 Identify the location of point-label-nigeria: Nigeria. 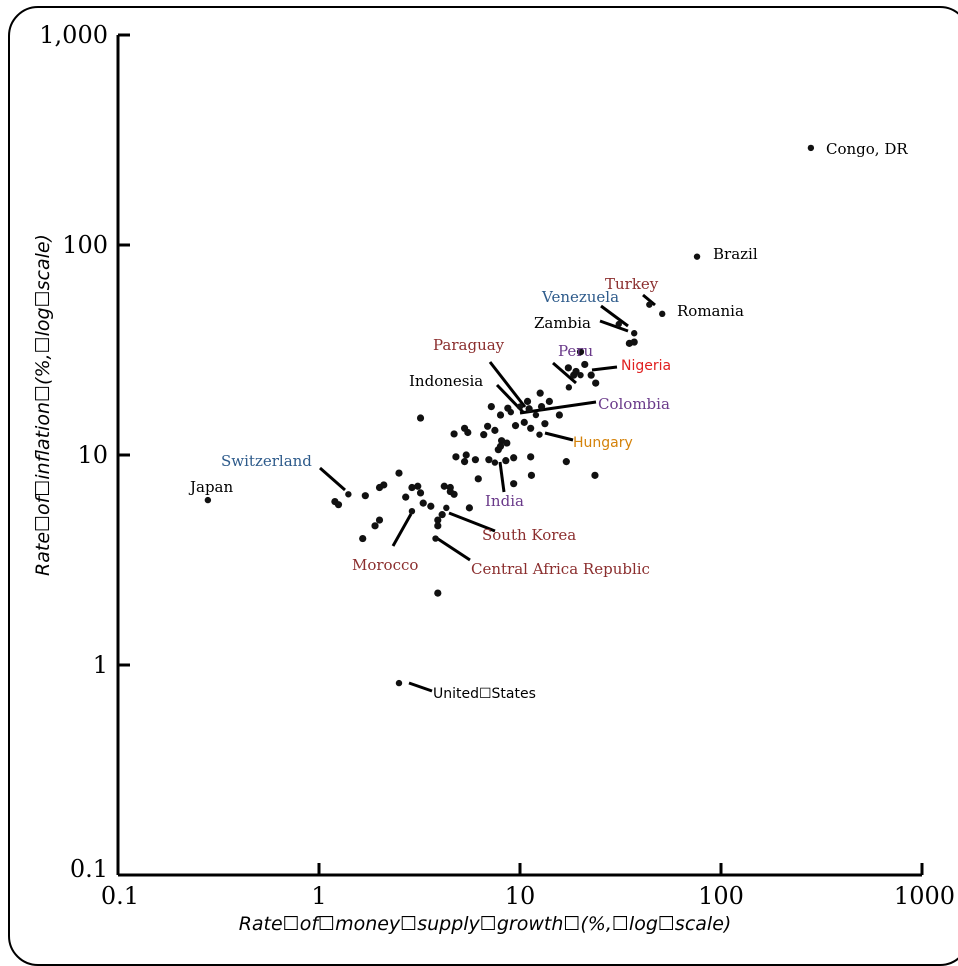
(646, 366).